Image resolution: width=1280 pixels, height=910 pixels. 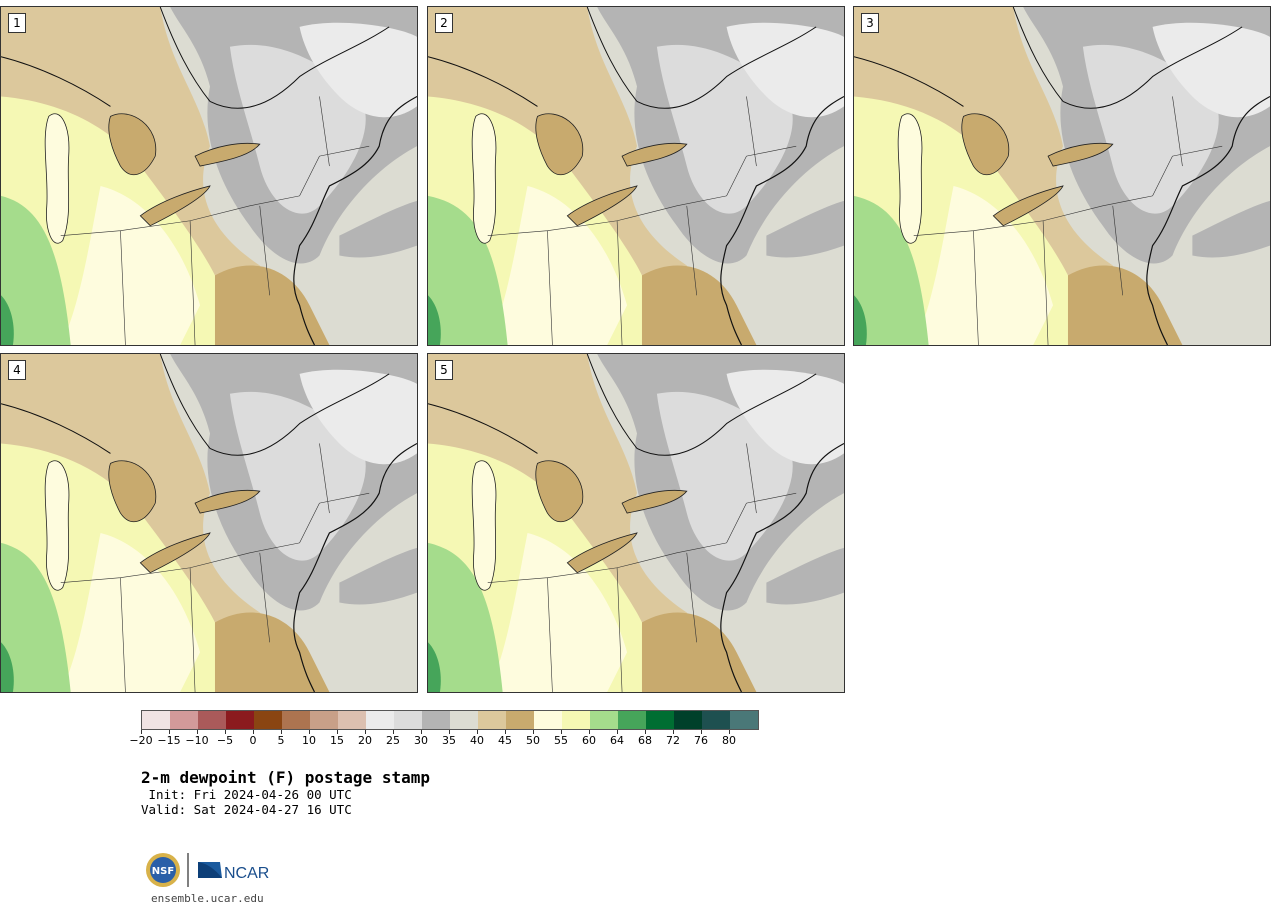 What do you see at coordinates (589, 740) in the screenshot?
I see `colorbar-tick-label: 60` at bounding box center [589, 740].